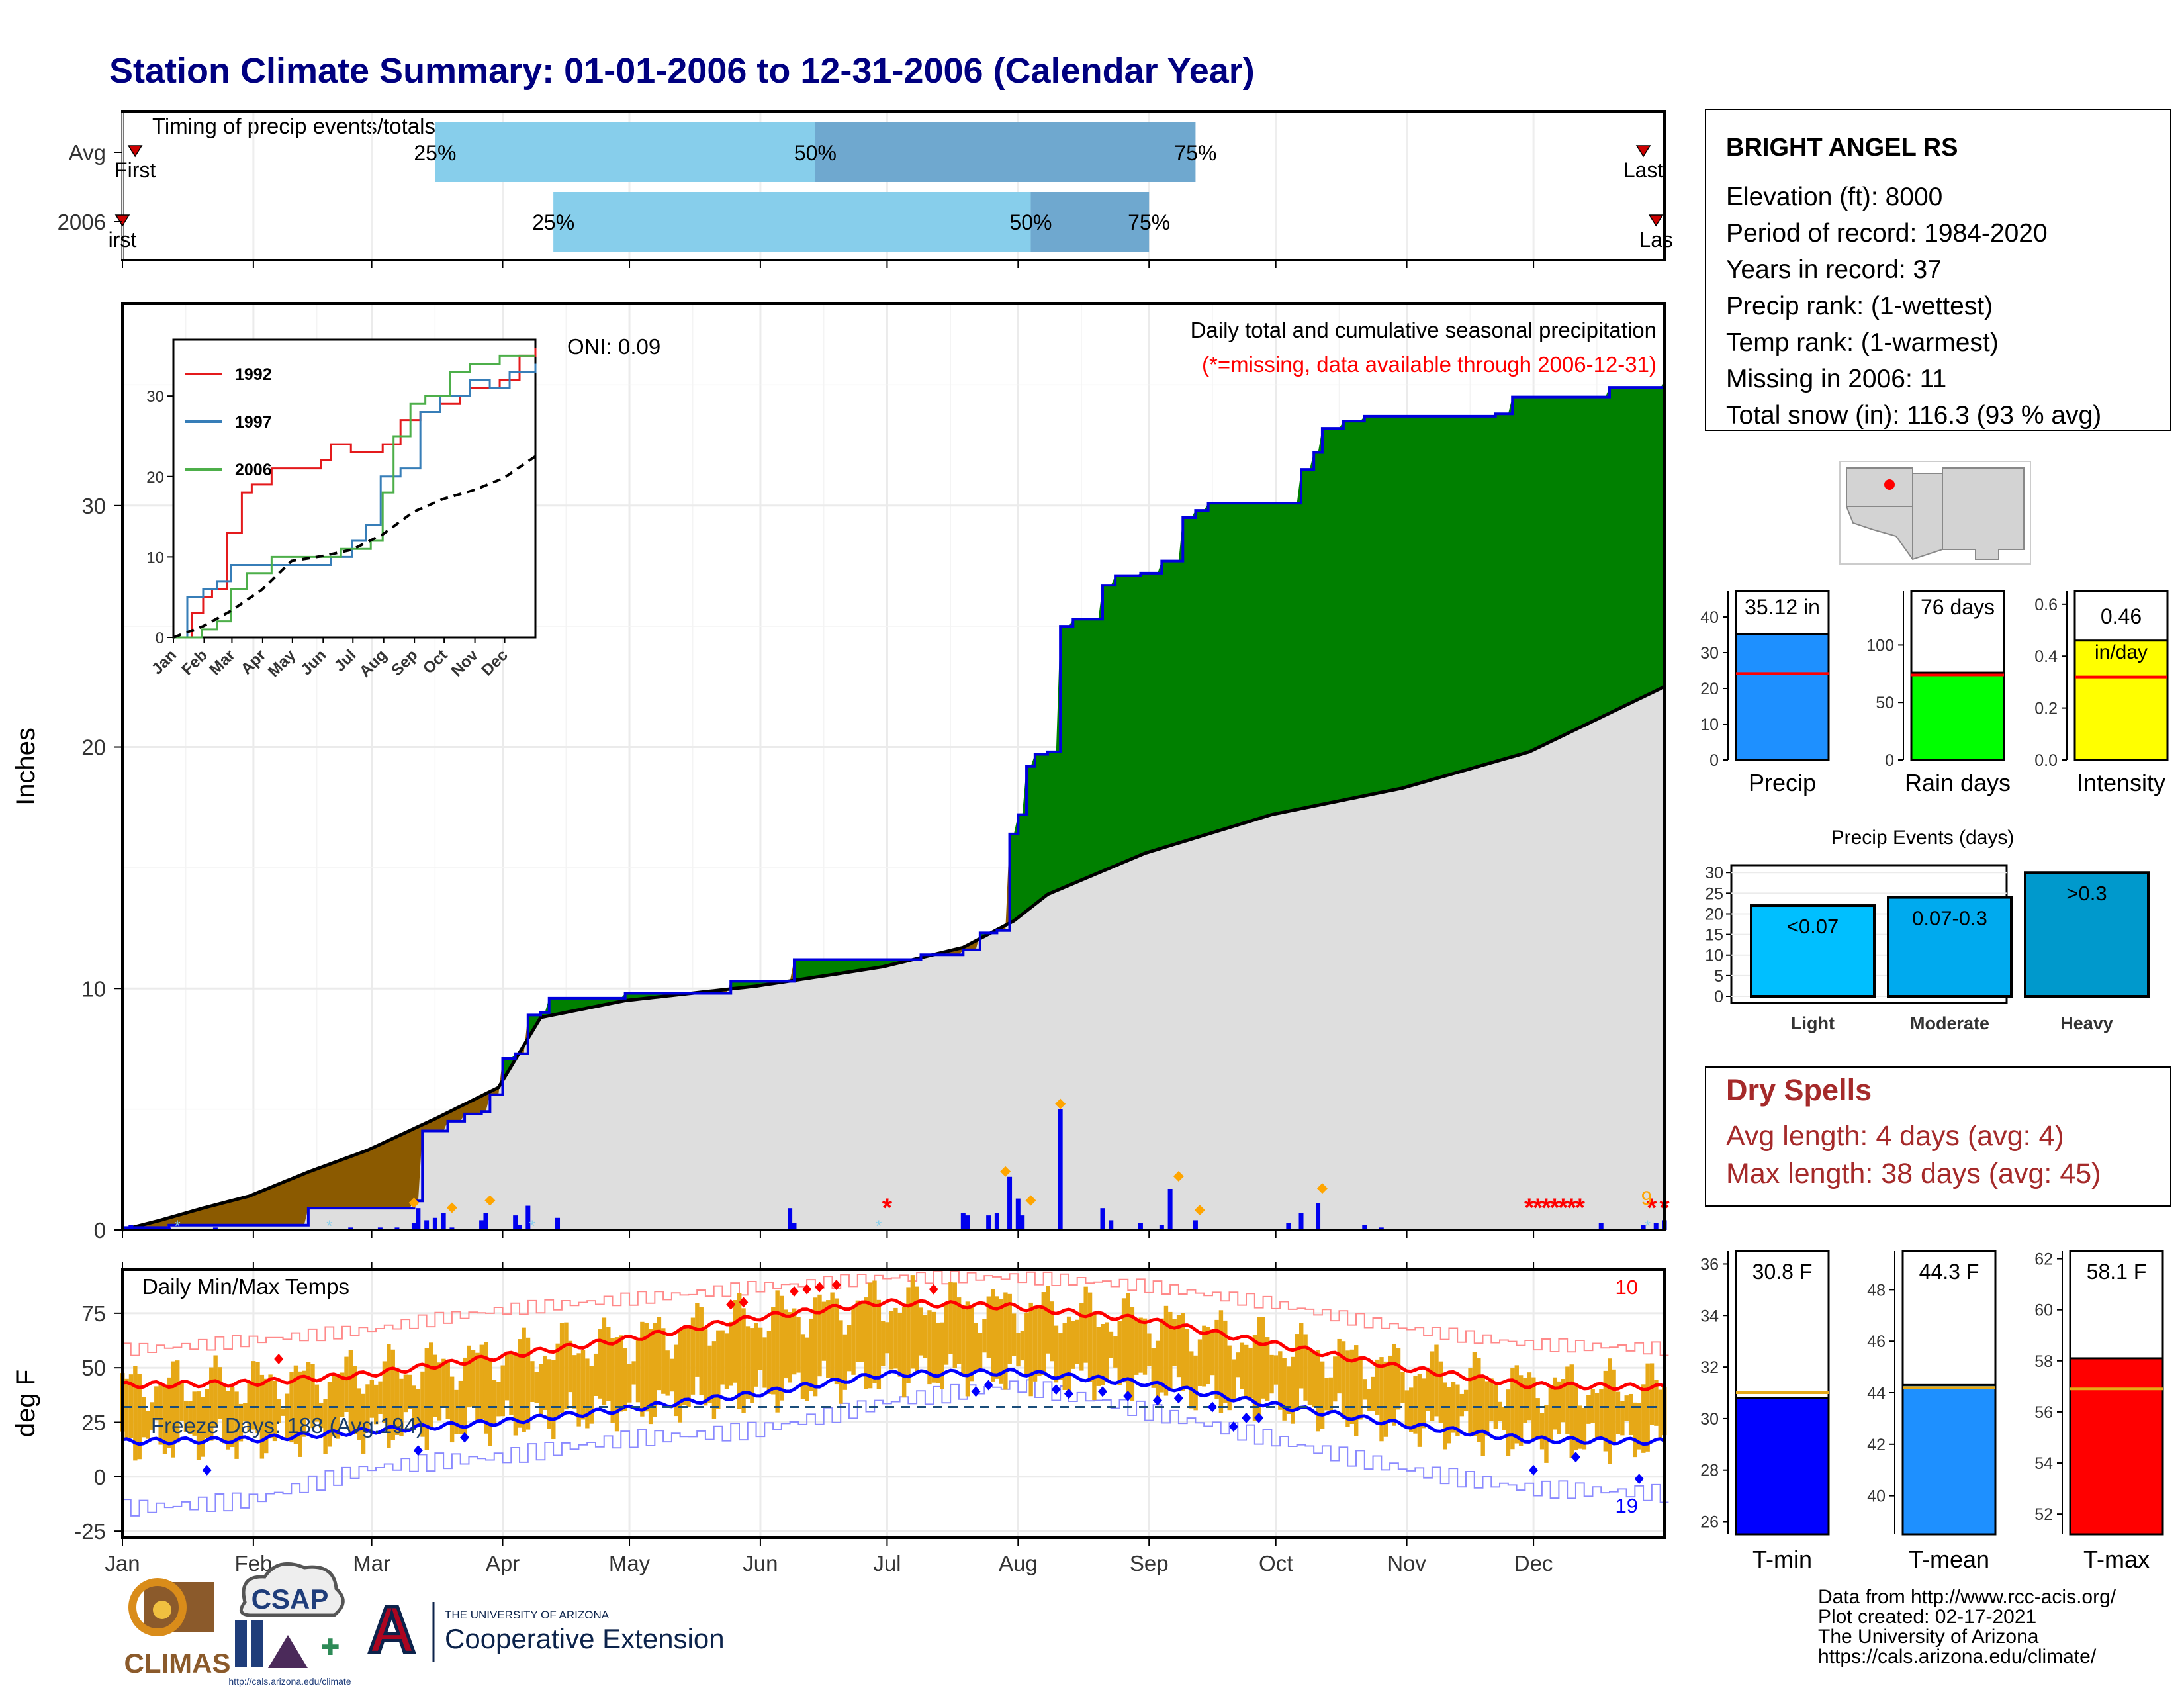  I want to click on temp-frame, so click(893, 1403).